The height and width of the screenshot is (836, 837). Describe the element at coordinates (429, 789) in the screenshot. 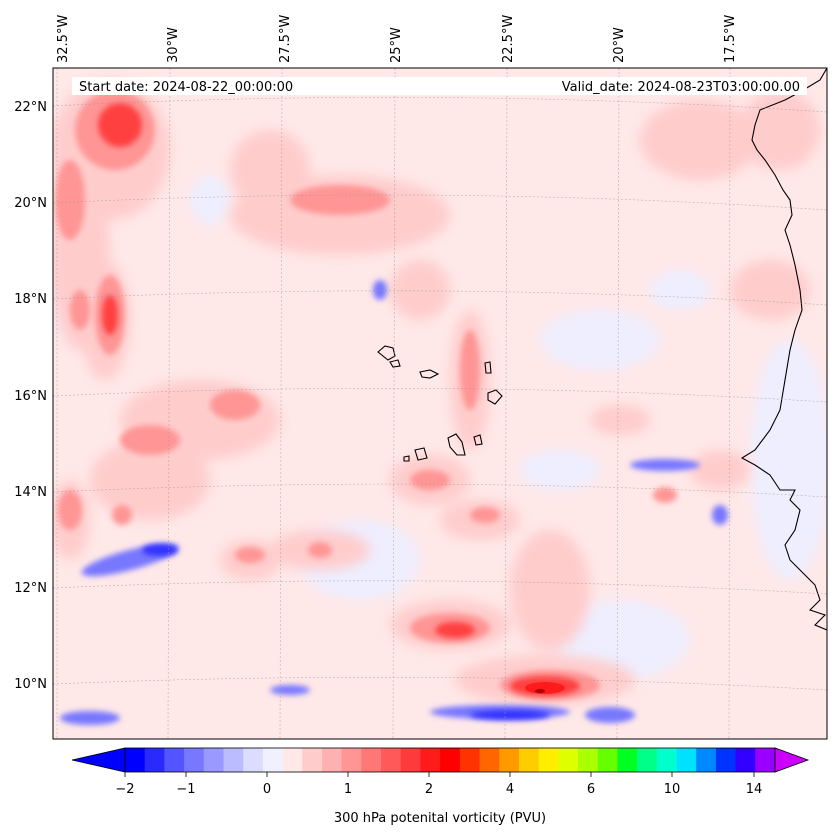

I see `colorbar-tick-label: 2` at that location.